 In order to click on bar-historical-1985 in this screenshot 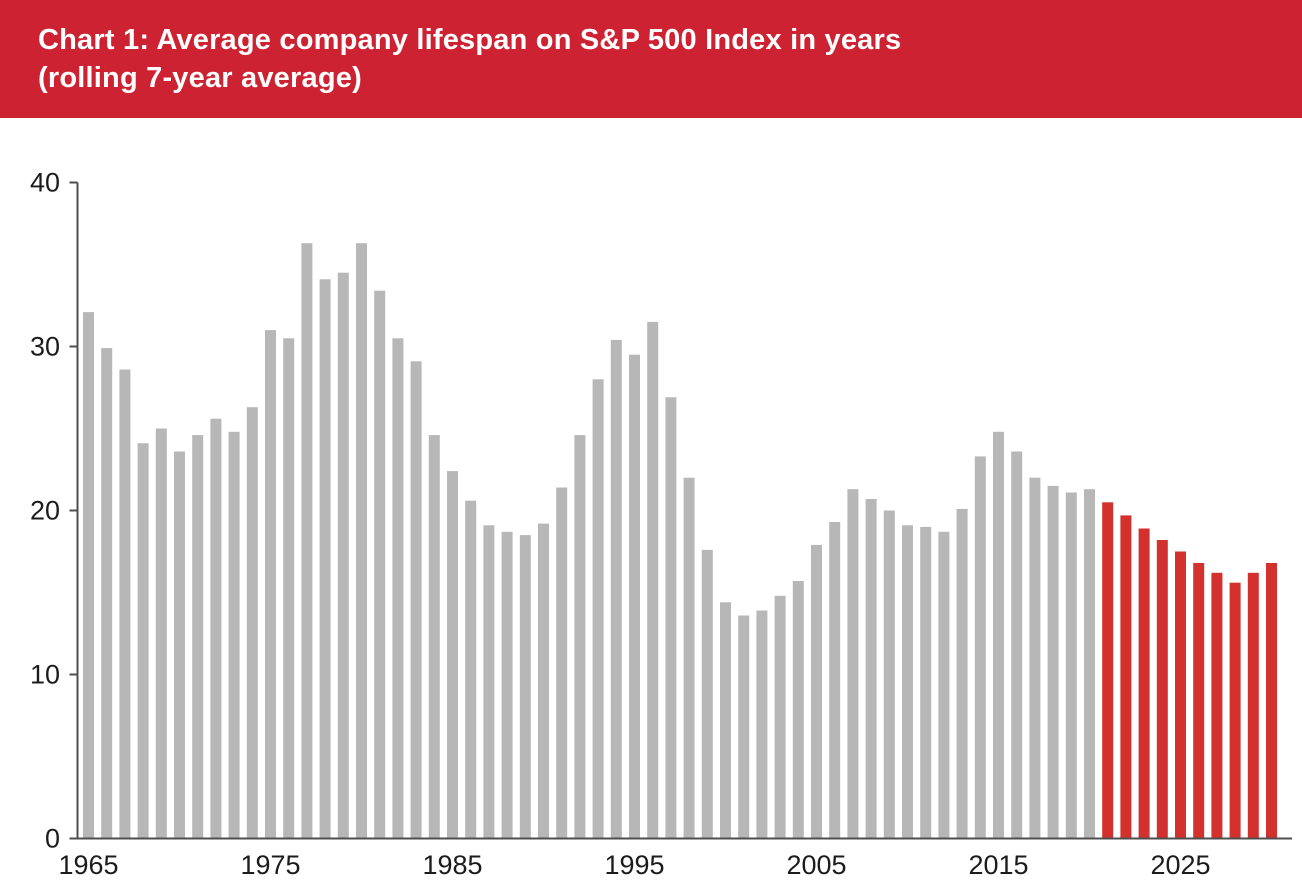, I will do `click(452, 655)`.